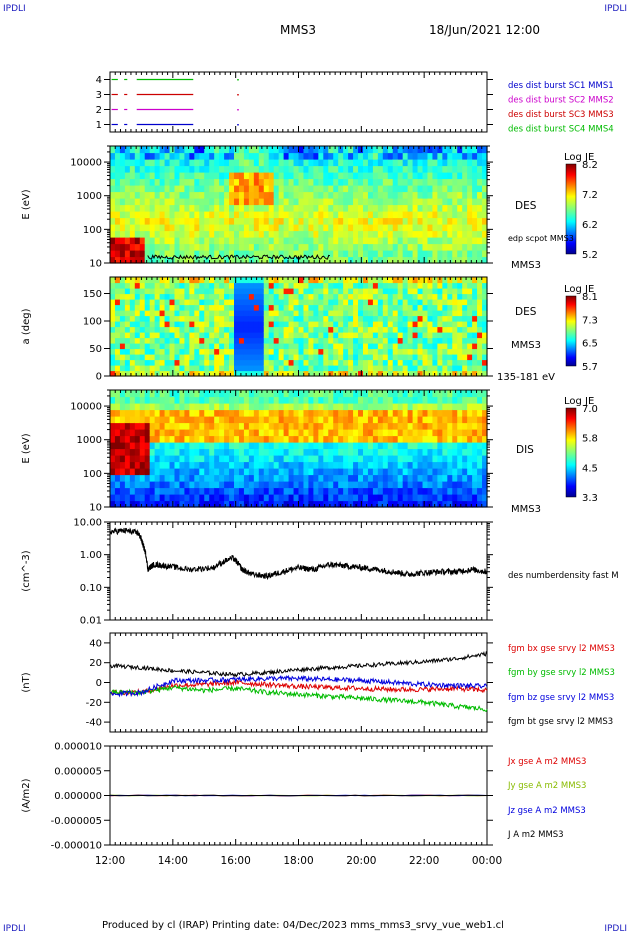  Describe the element at coordinates (590, 255) in the screenshot. I see `des-energy-panel-colorbar-tick: 5.2` at that location.